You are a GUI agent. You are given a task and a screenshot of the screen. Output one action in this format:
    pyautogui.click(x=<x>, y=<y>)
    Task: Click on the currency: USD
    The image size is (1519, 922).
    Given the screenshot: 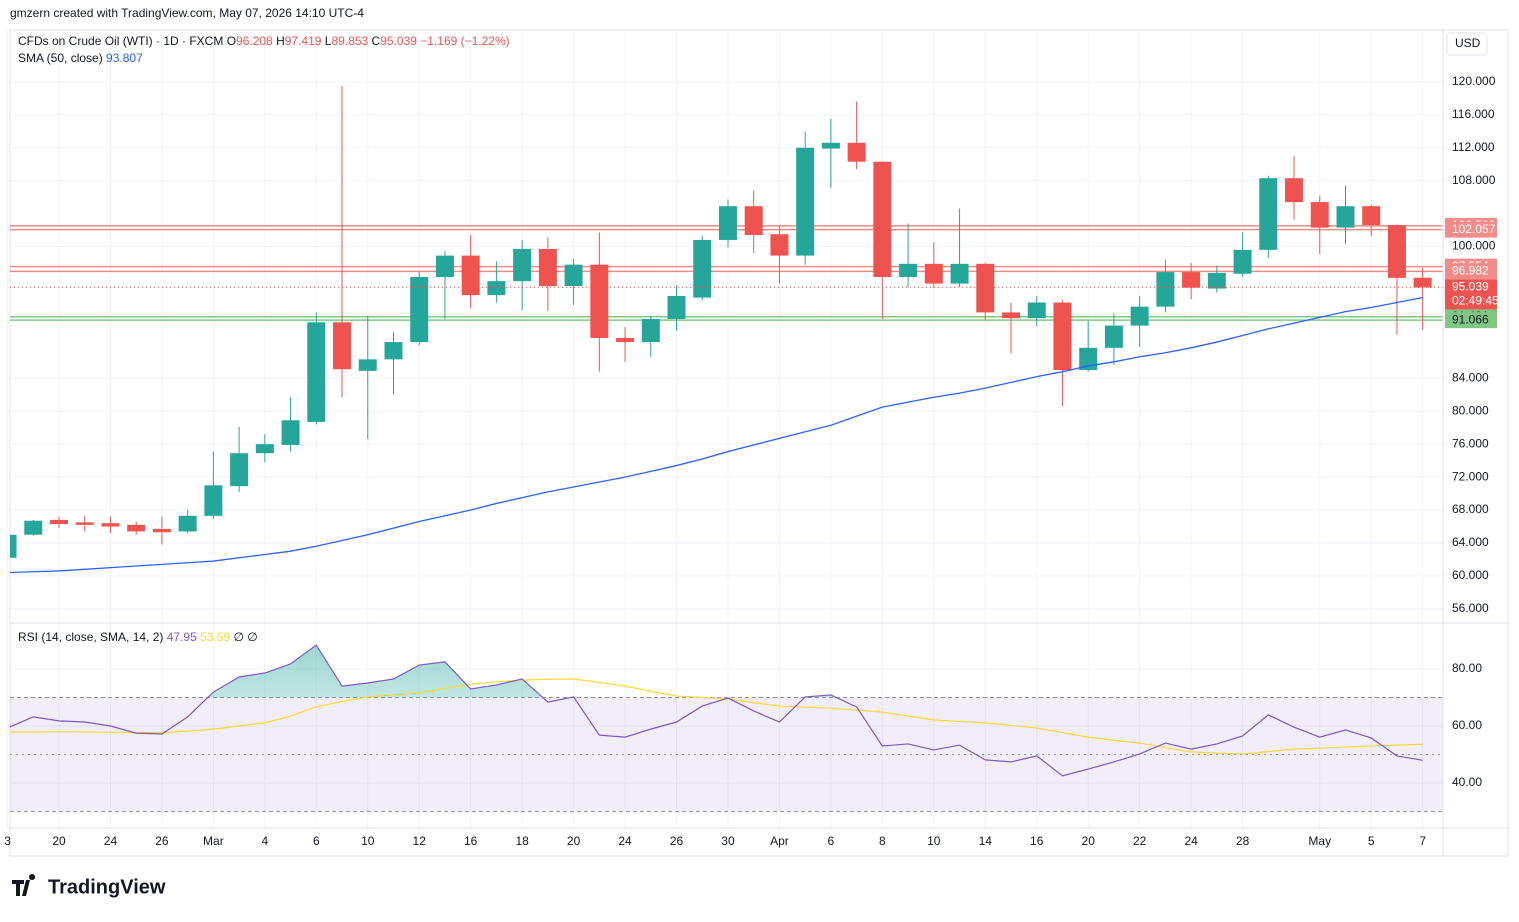 What is the action you would take?
    pyautogui.click(x=1468, y=43)
    